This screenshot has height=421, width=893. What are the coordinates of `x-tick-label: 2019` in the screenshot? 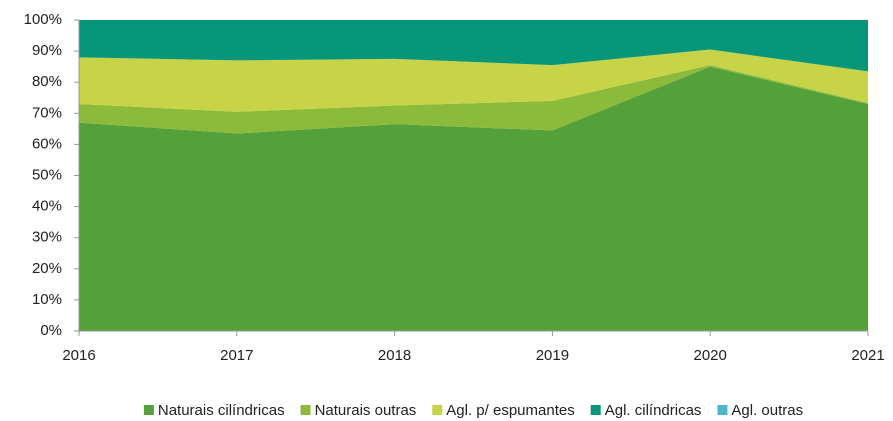 It's located at (552, 355).